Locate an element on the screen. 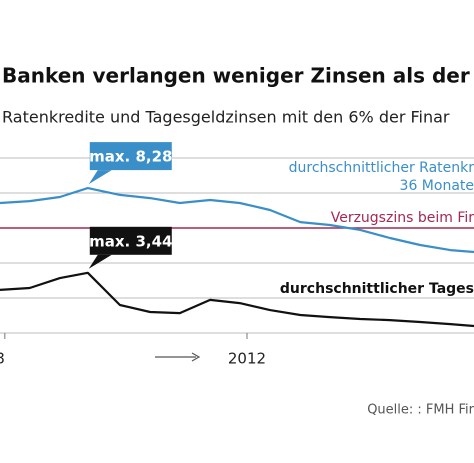 This screenshot has width=474, height=463. annotation-text: max. 8,28 is located at coordinates (130, 157).